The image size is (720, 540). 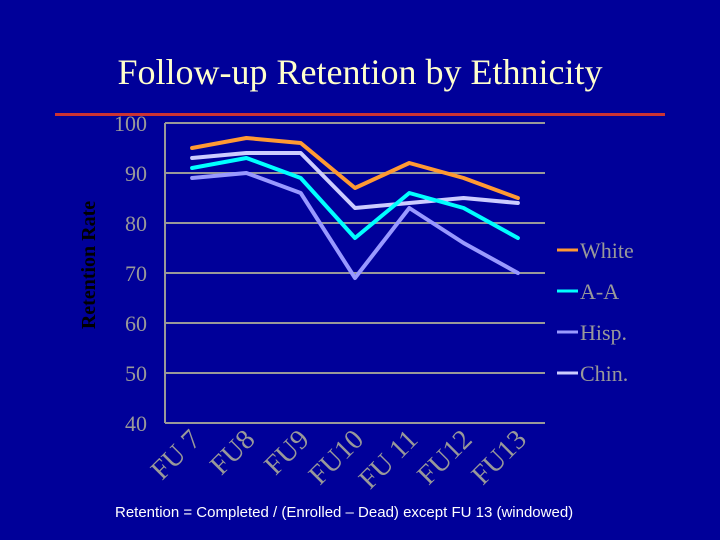 I want to click on slide-title: Follow-up Retention by Ethnicity, so click(x=360, y=72).